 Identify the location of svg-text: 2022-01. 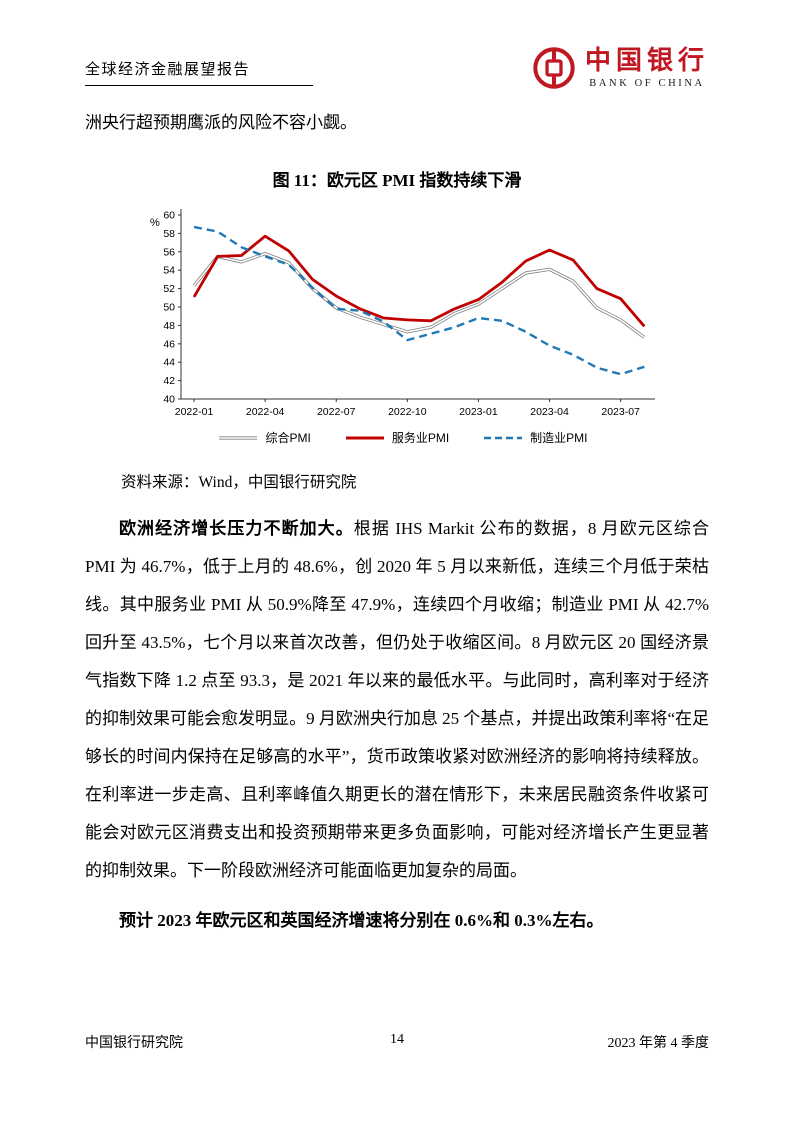
(194, 412).